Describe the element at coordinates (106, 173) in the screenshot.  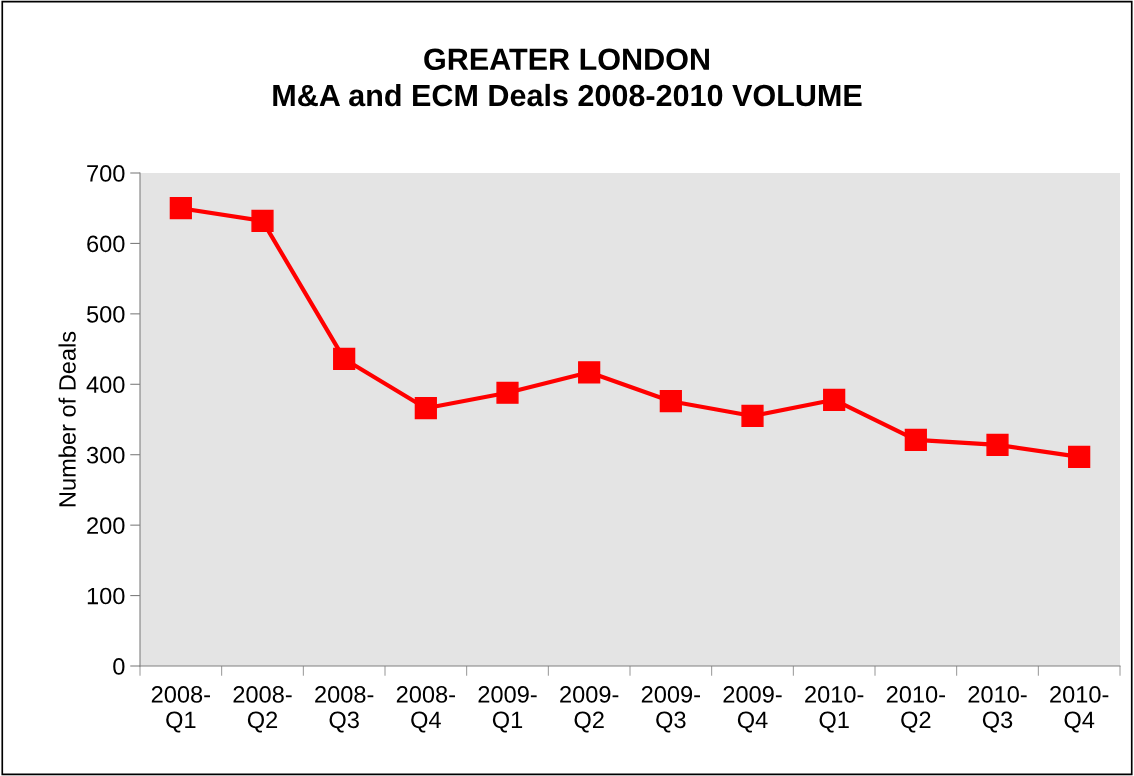
I see `y-tick-label: 700` at that location.